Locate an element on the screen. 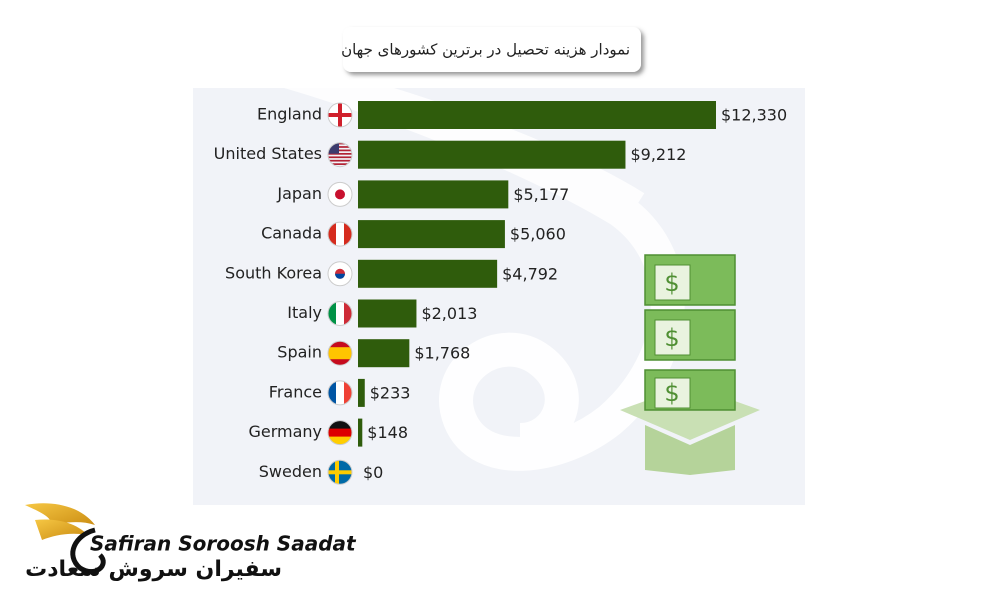 This screenshot has height=600, width=1000. value-label: $148 is located at coordinates (387, 432).